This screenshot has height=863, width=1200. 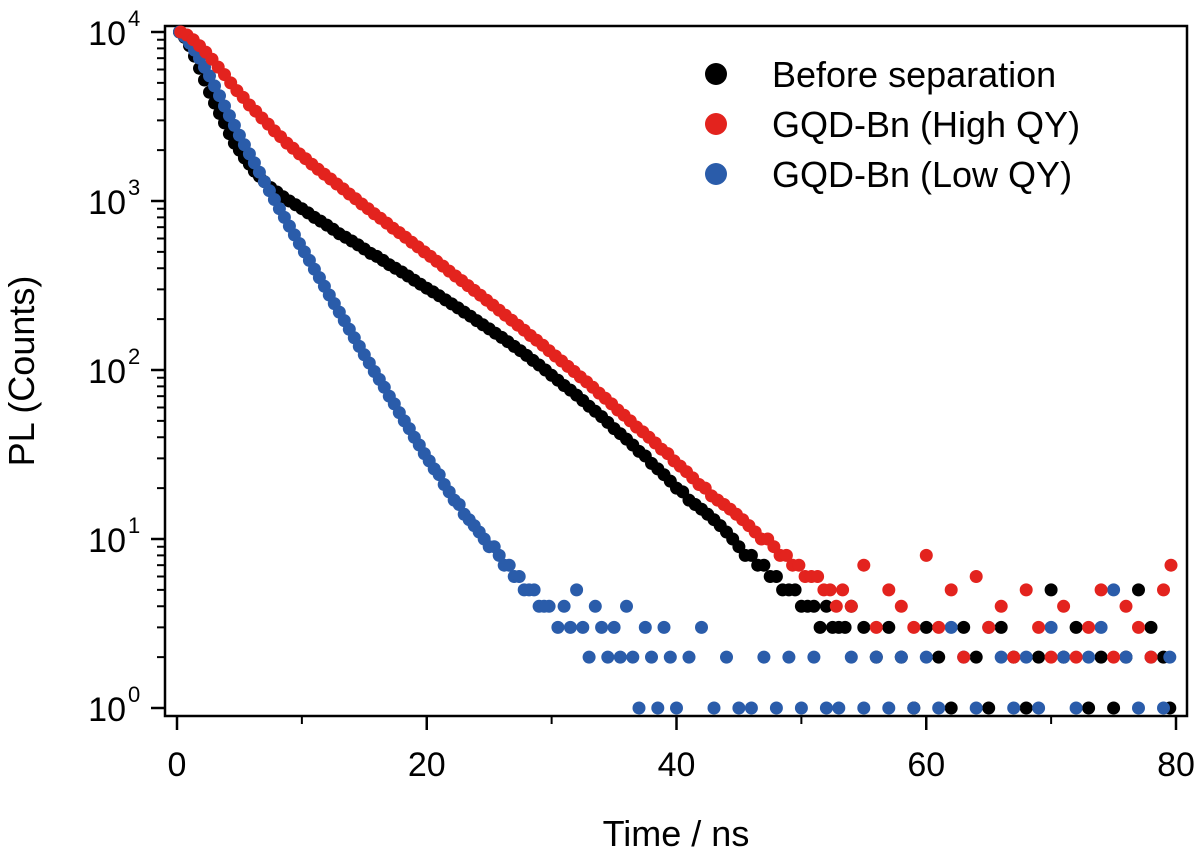 What do you see at coordinates (926, 124) in the screenshot?
I see `legend-label-high-qy: GQD-Bn (High QY)` at bounding box center [926, 124].